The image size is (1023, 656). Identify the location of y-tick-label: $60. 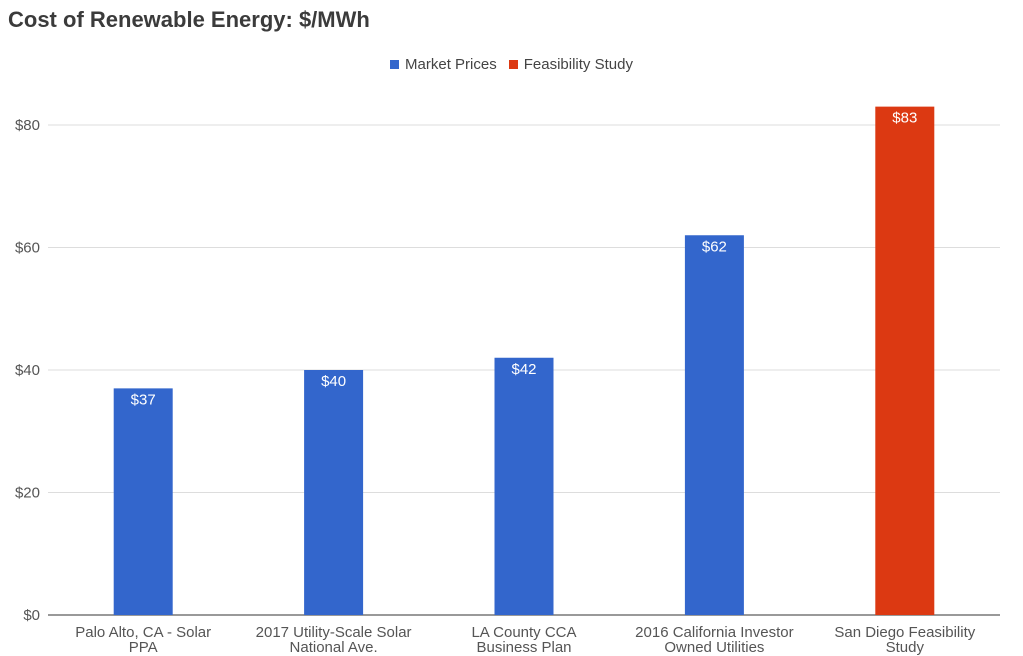
(27, 248).